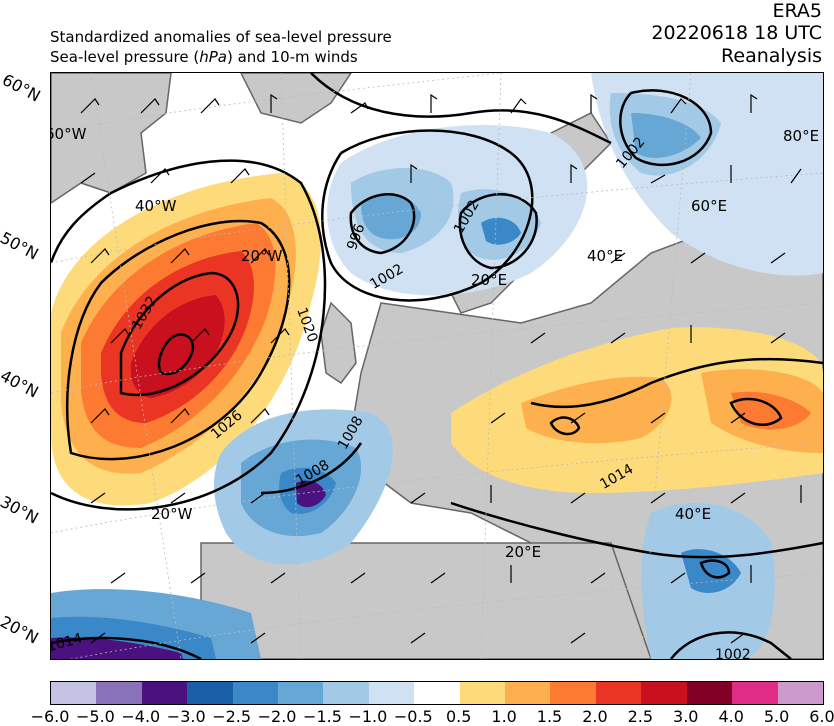 The width and height of the screenshot is (834, 726). Describe the element at coordinates (797, 11) in the screenshot. I see `dataset-label: ERA5` at that location.